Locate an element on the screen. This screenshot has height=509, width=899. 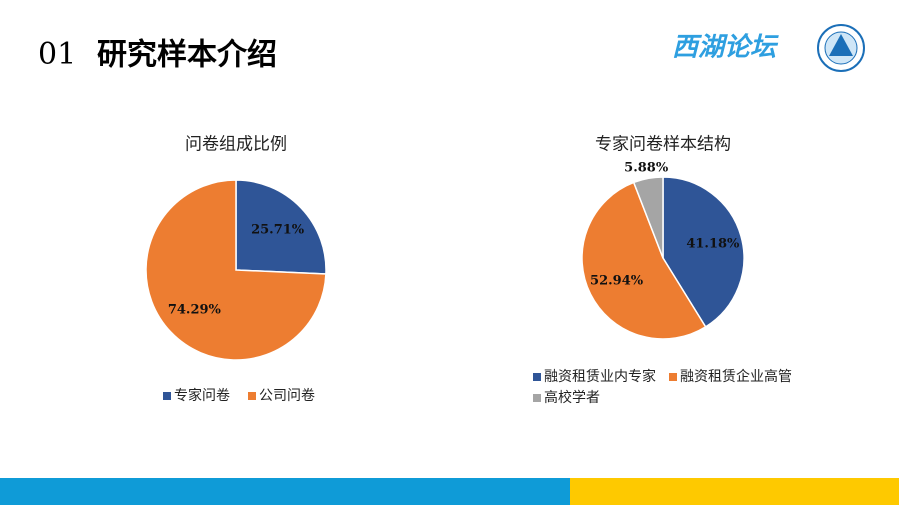
brand-logo-mark is located at coordinates (841, 45).